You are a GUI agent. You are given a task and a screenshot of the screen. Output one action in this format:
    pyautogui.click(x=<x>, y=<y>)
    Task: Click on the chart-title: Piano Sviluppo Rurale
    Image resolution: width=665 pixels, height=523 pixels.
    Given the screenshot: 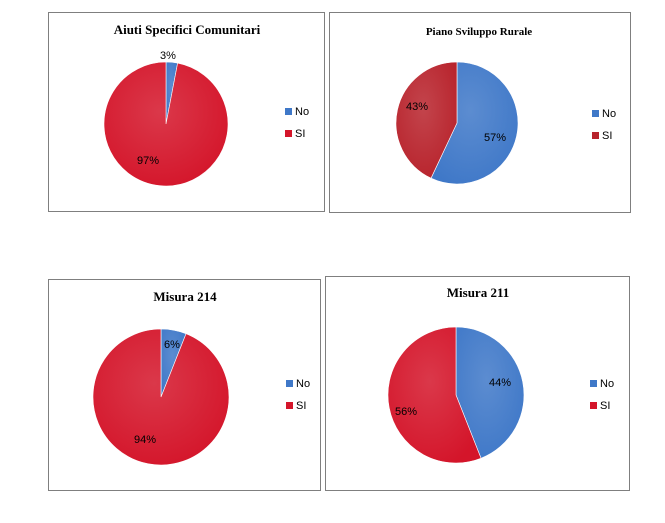 What is the action you would take?
    pyautogui.click(x=479, y=32)
    